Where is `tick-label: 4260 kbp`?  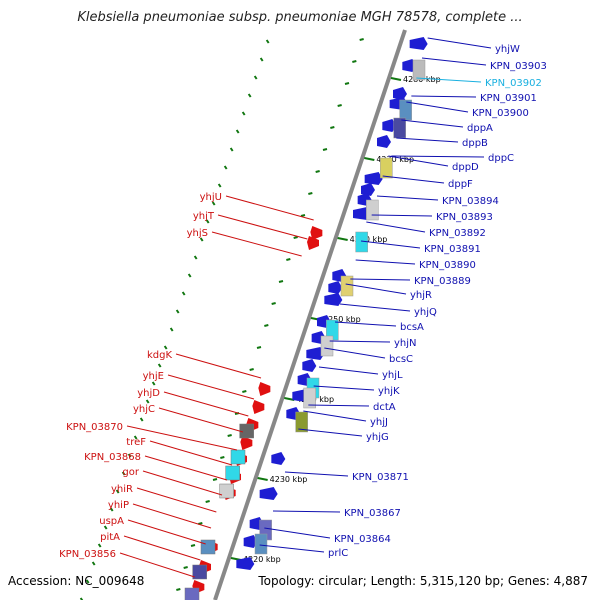
tick-label: 4260 kbp is located at coordinates (369, 239).